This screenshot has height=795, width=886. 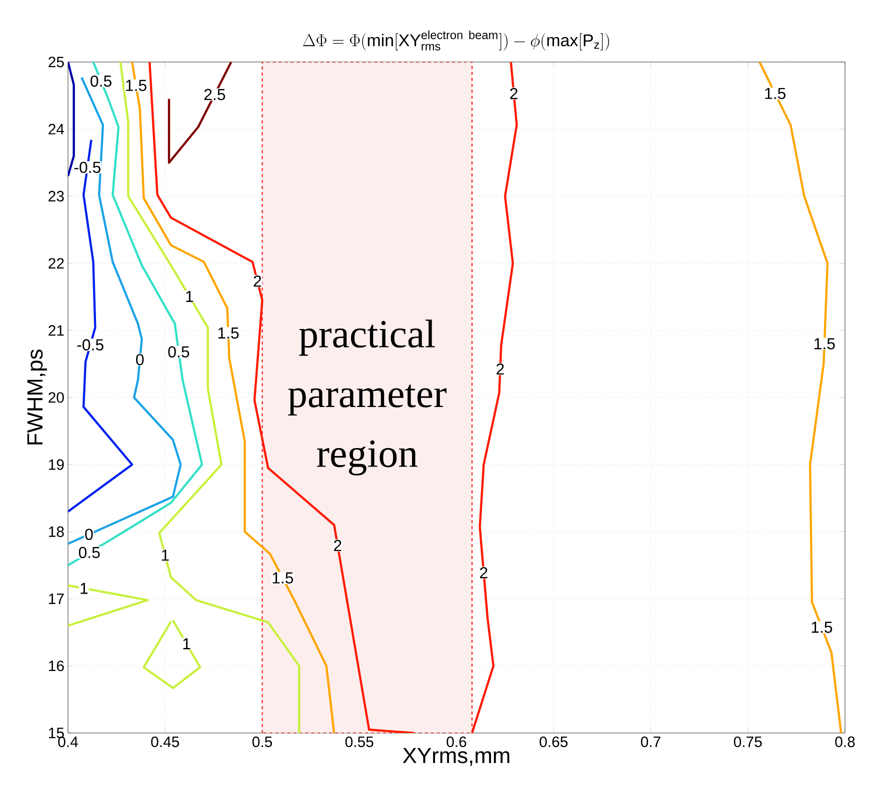 What do you see at coordinates (56, 464) in the screenshot?
I see `y-tick-label: 19` at bounding box center [56, 464].